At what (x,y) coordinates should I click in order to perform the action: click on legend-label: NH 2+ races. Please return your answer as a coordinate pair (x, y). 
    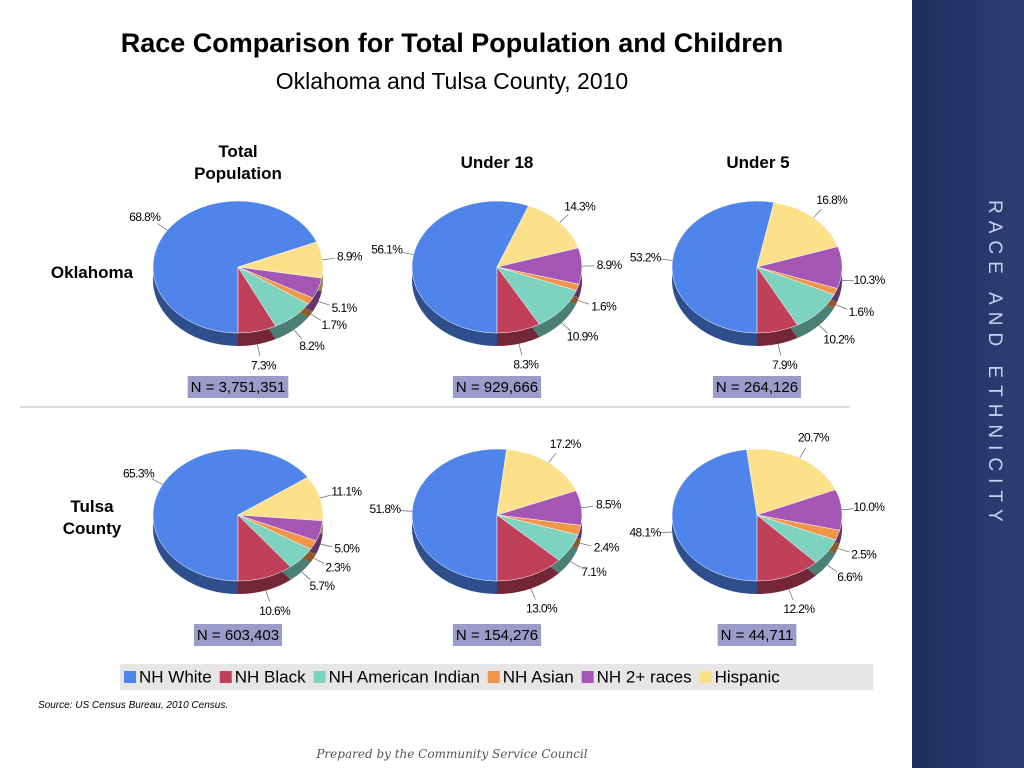
    Looking at the image, I should click on (644, 676).